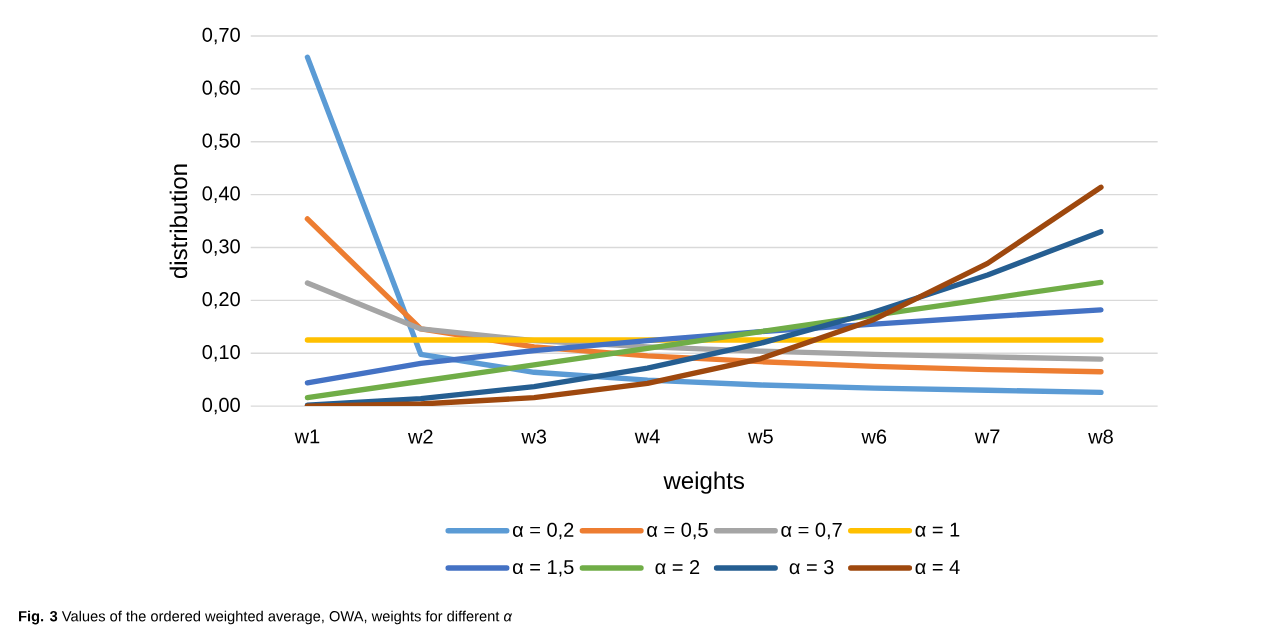 This screenshot has width=1287, height=640. What do you see at coordinates (178, 221) in the screenshot?
I see `y-axis-title: distribution` at bounding box center [178, 221].